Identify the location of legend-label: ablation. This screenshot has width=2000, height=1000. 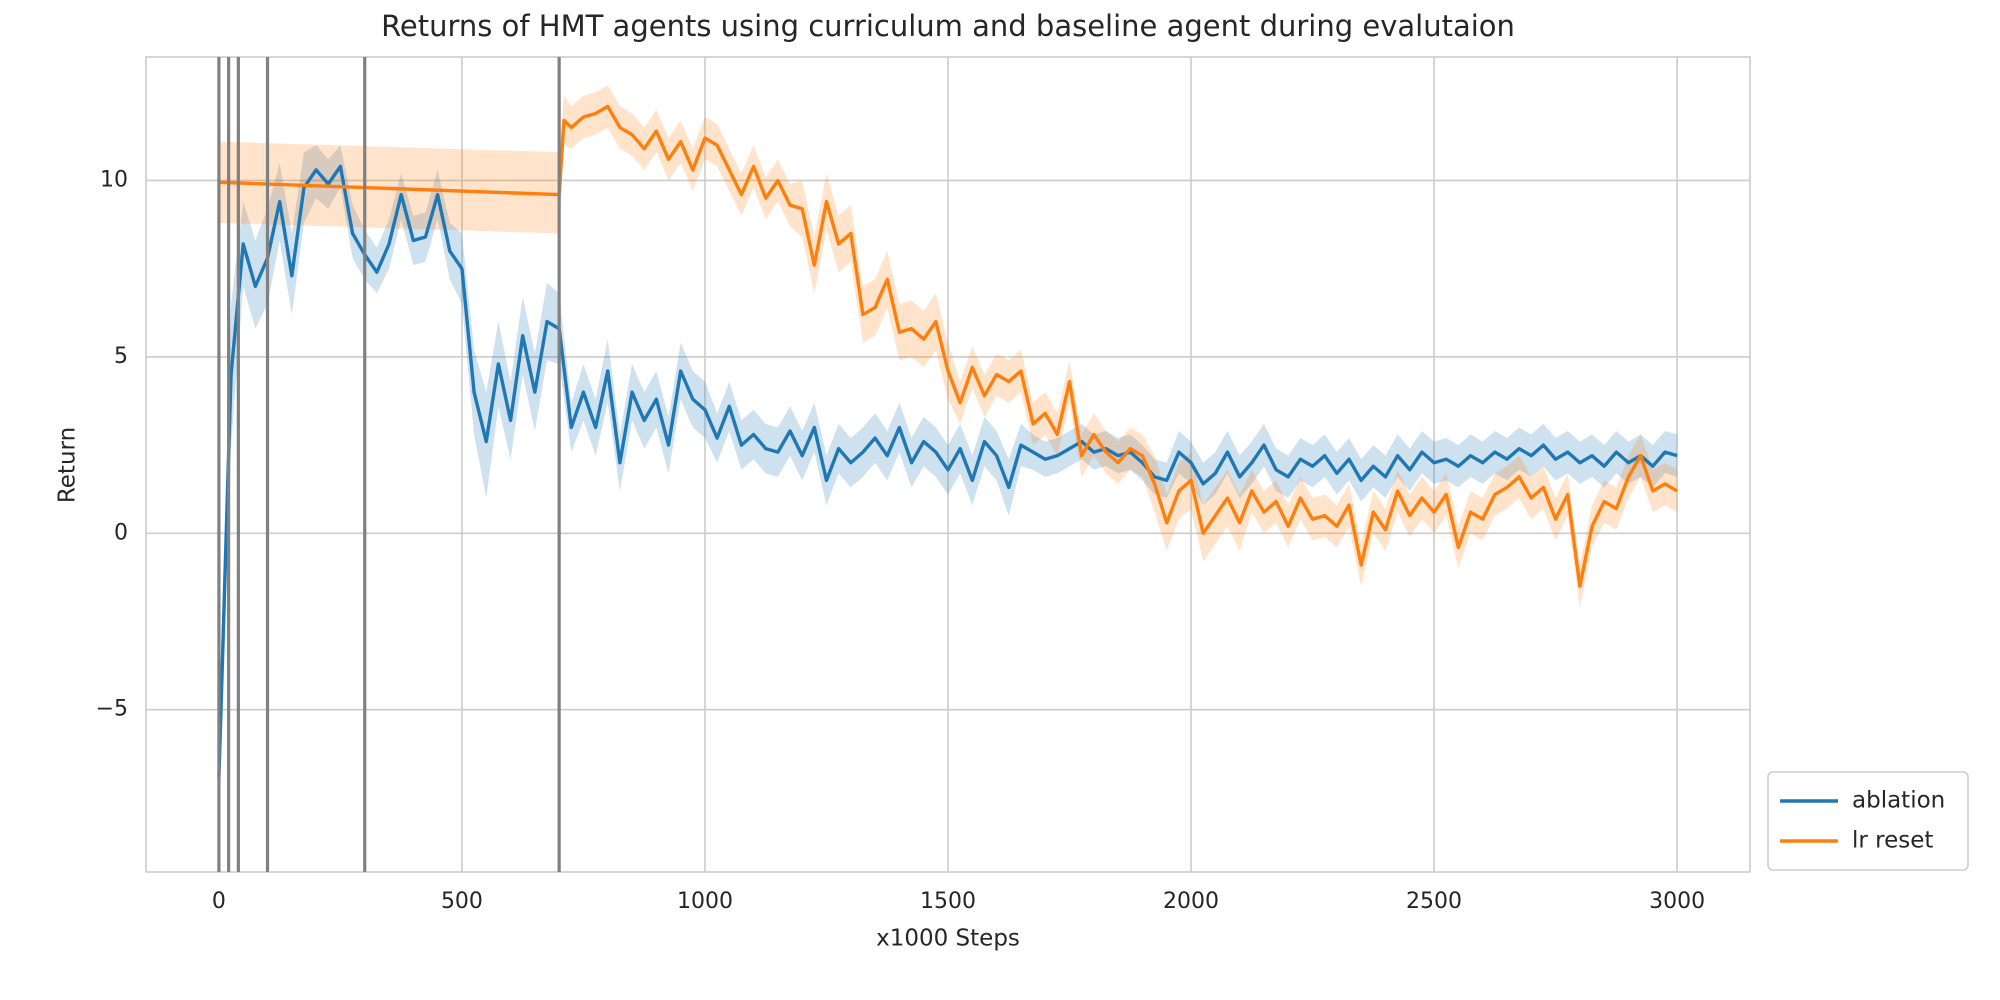
(1898, 801).